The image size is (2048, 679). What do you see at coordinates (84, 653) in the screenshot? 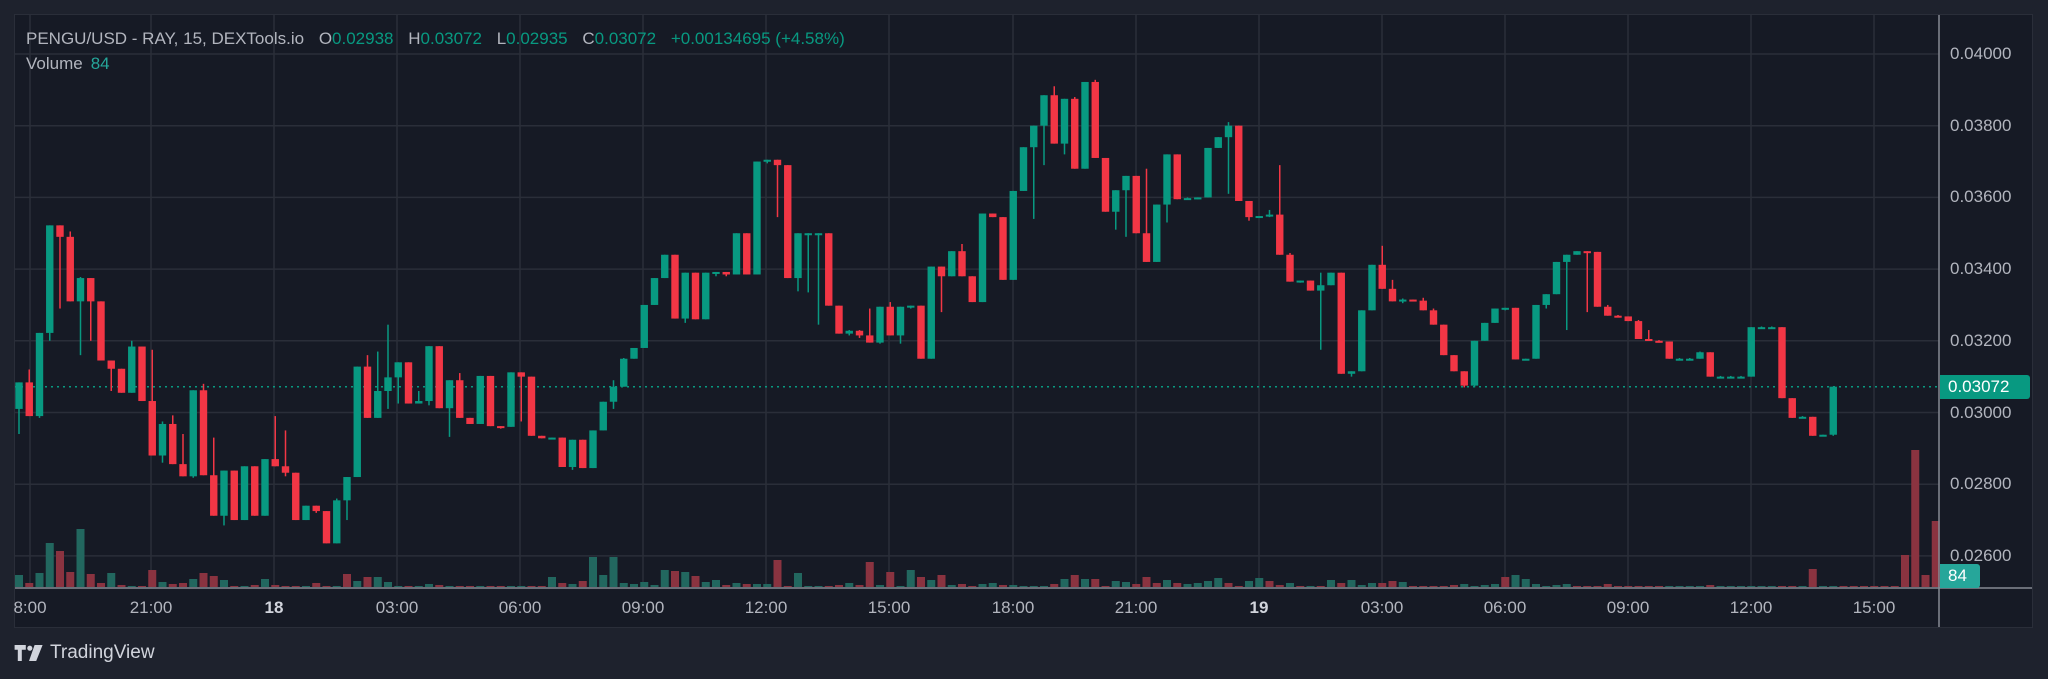
I see `tradingview-logo: TradingView` at bounding box center [84, 653].